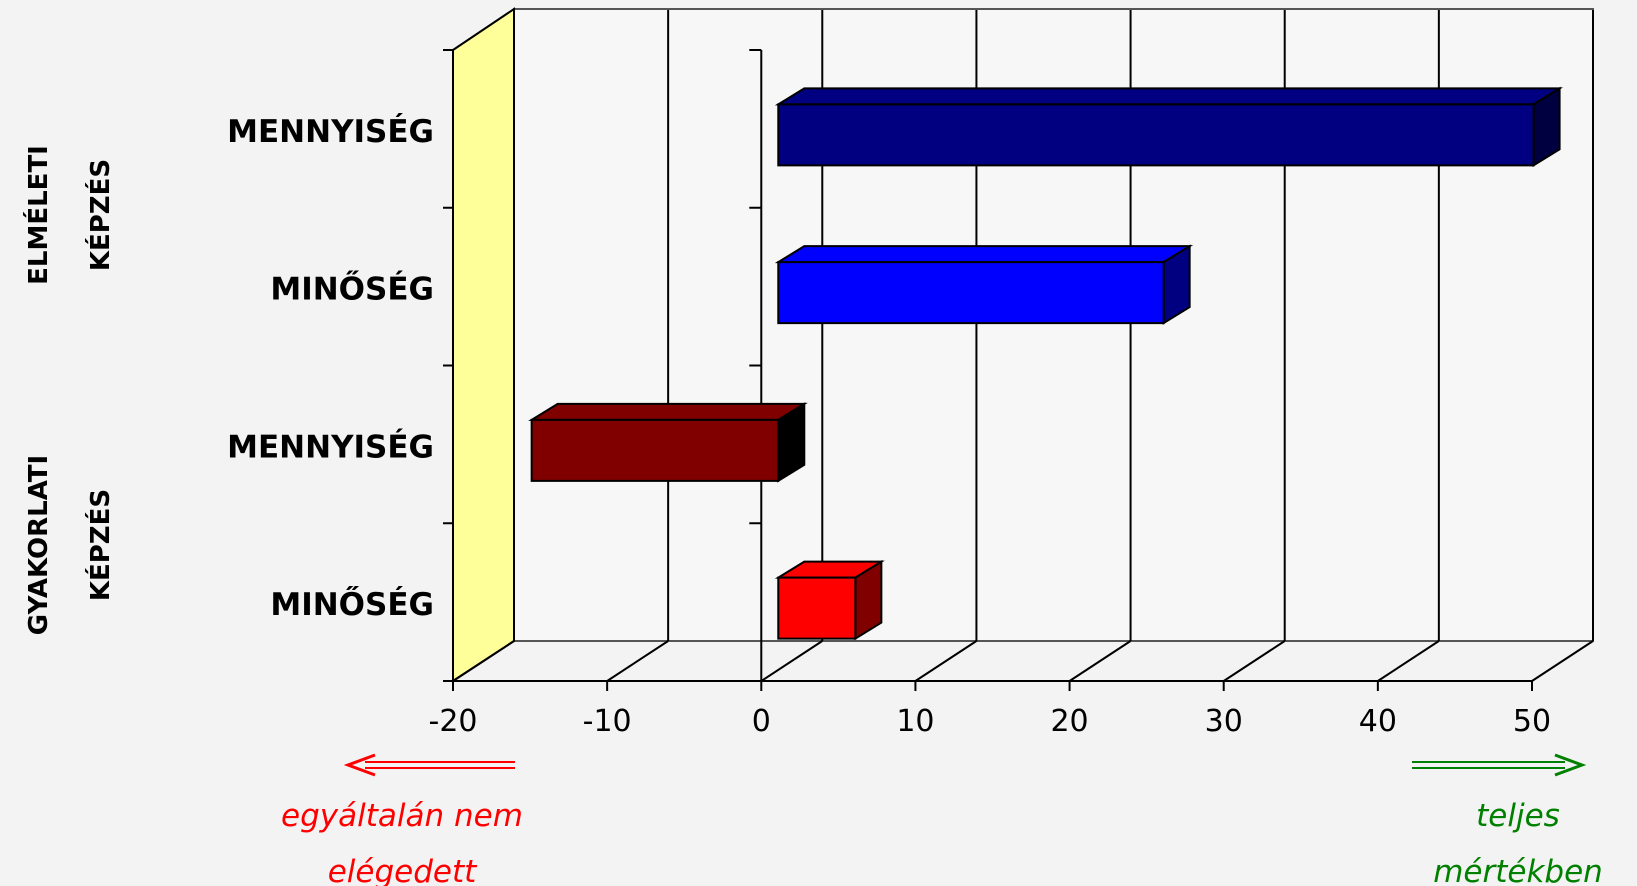 The width and height of the screenshot is (1637, 886). I want to click on left-wall, so click(483, 345).